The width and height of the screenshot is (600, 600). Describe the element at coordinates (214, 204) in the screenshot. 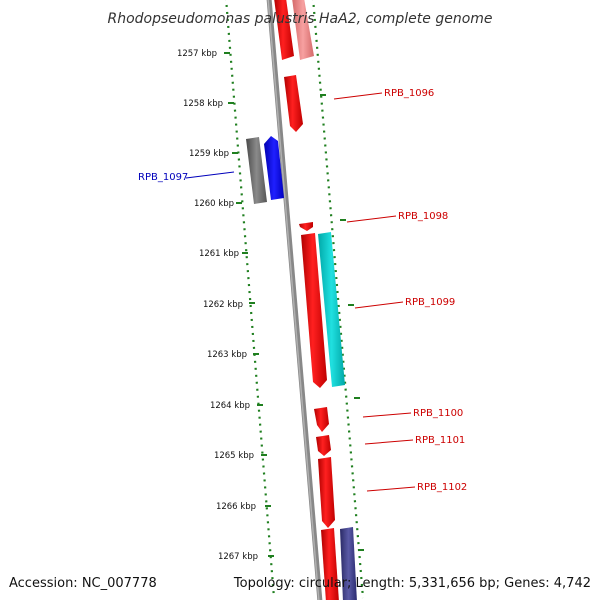

I see `kbp-label: 1260 kbp` at that location.